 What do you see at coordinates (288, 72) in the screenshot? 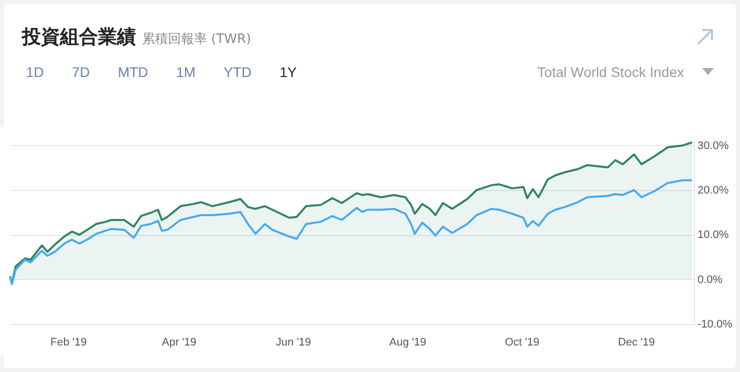
I see `text: 1Y` at bounding box center [288, 72].